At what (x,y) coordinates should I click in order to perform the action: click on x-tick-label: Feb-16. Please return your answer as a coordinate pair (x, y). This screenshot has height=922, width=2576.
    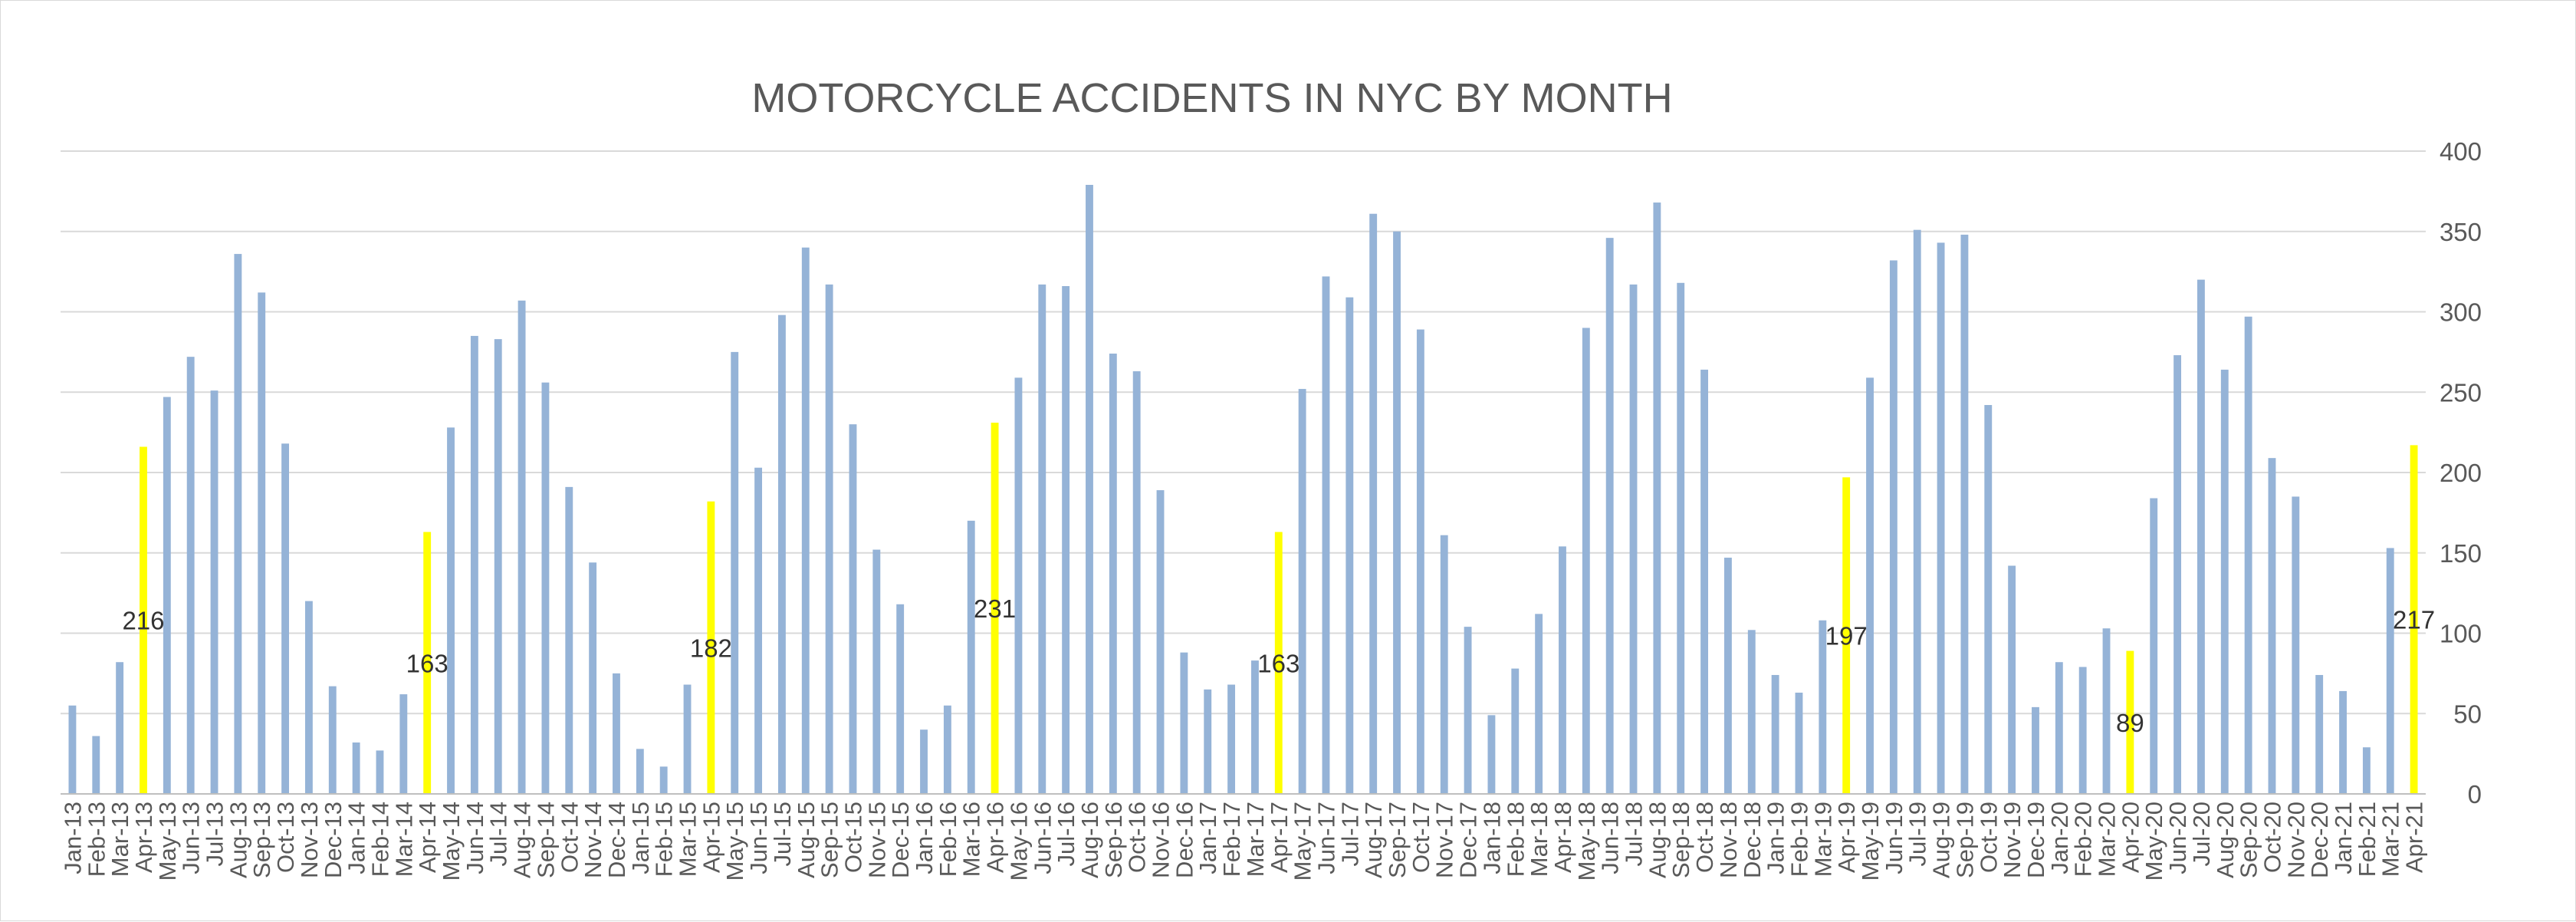
    Looking at the image, I should click on (948, 839).